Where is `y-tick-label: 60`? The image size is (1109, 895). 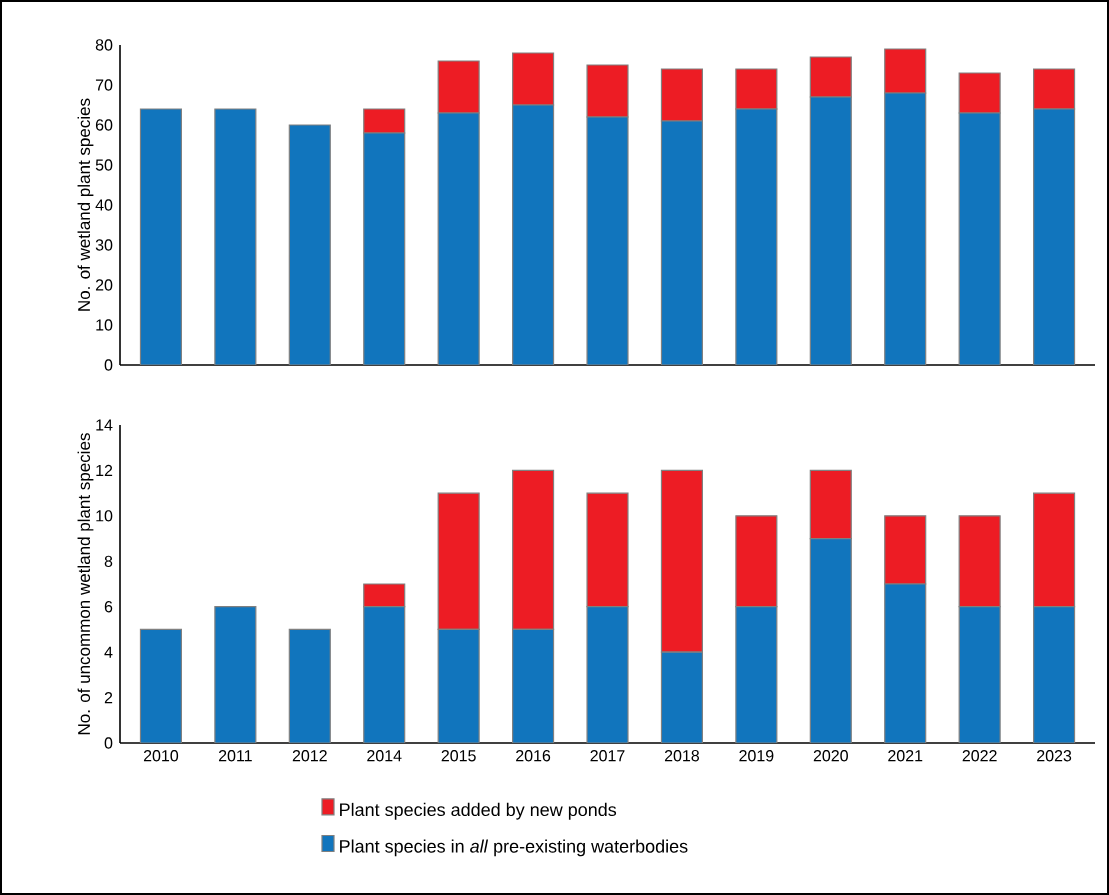
y-tick-label: 60 is located at coordinates (104, 125).